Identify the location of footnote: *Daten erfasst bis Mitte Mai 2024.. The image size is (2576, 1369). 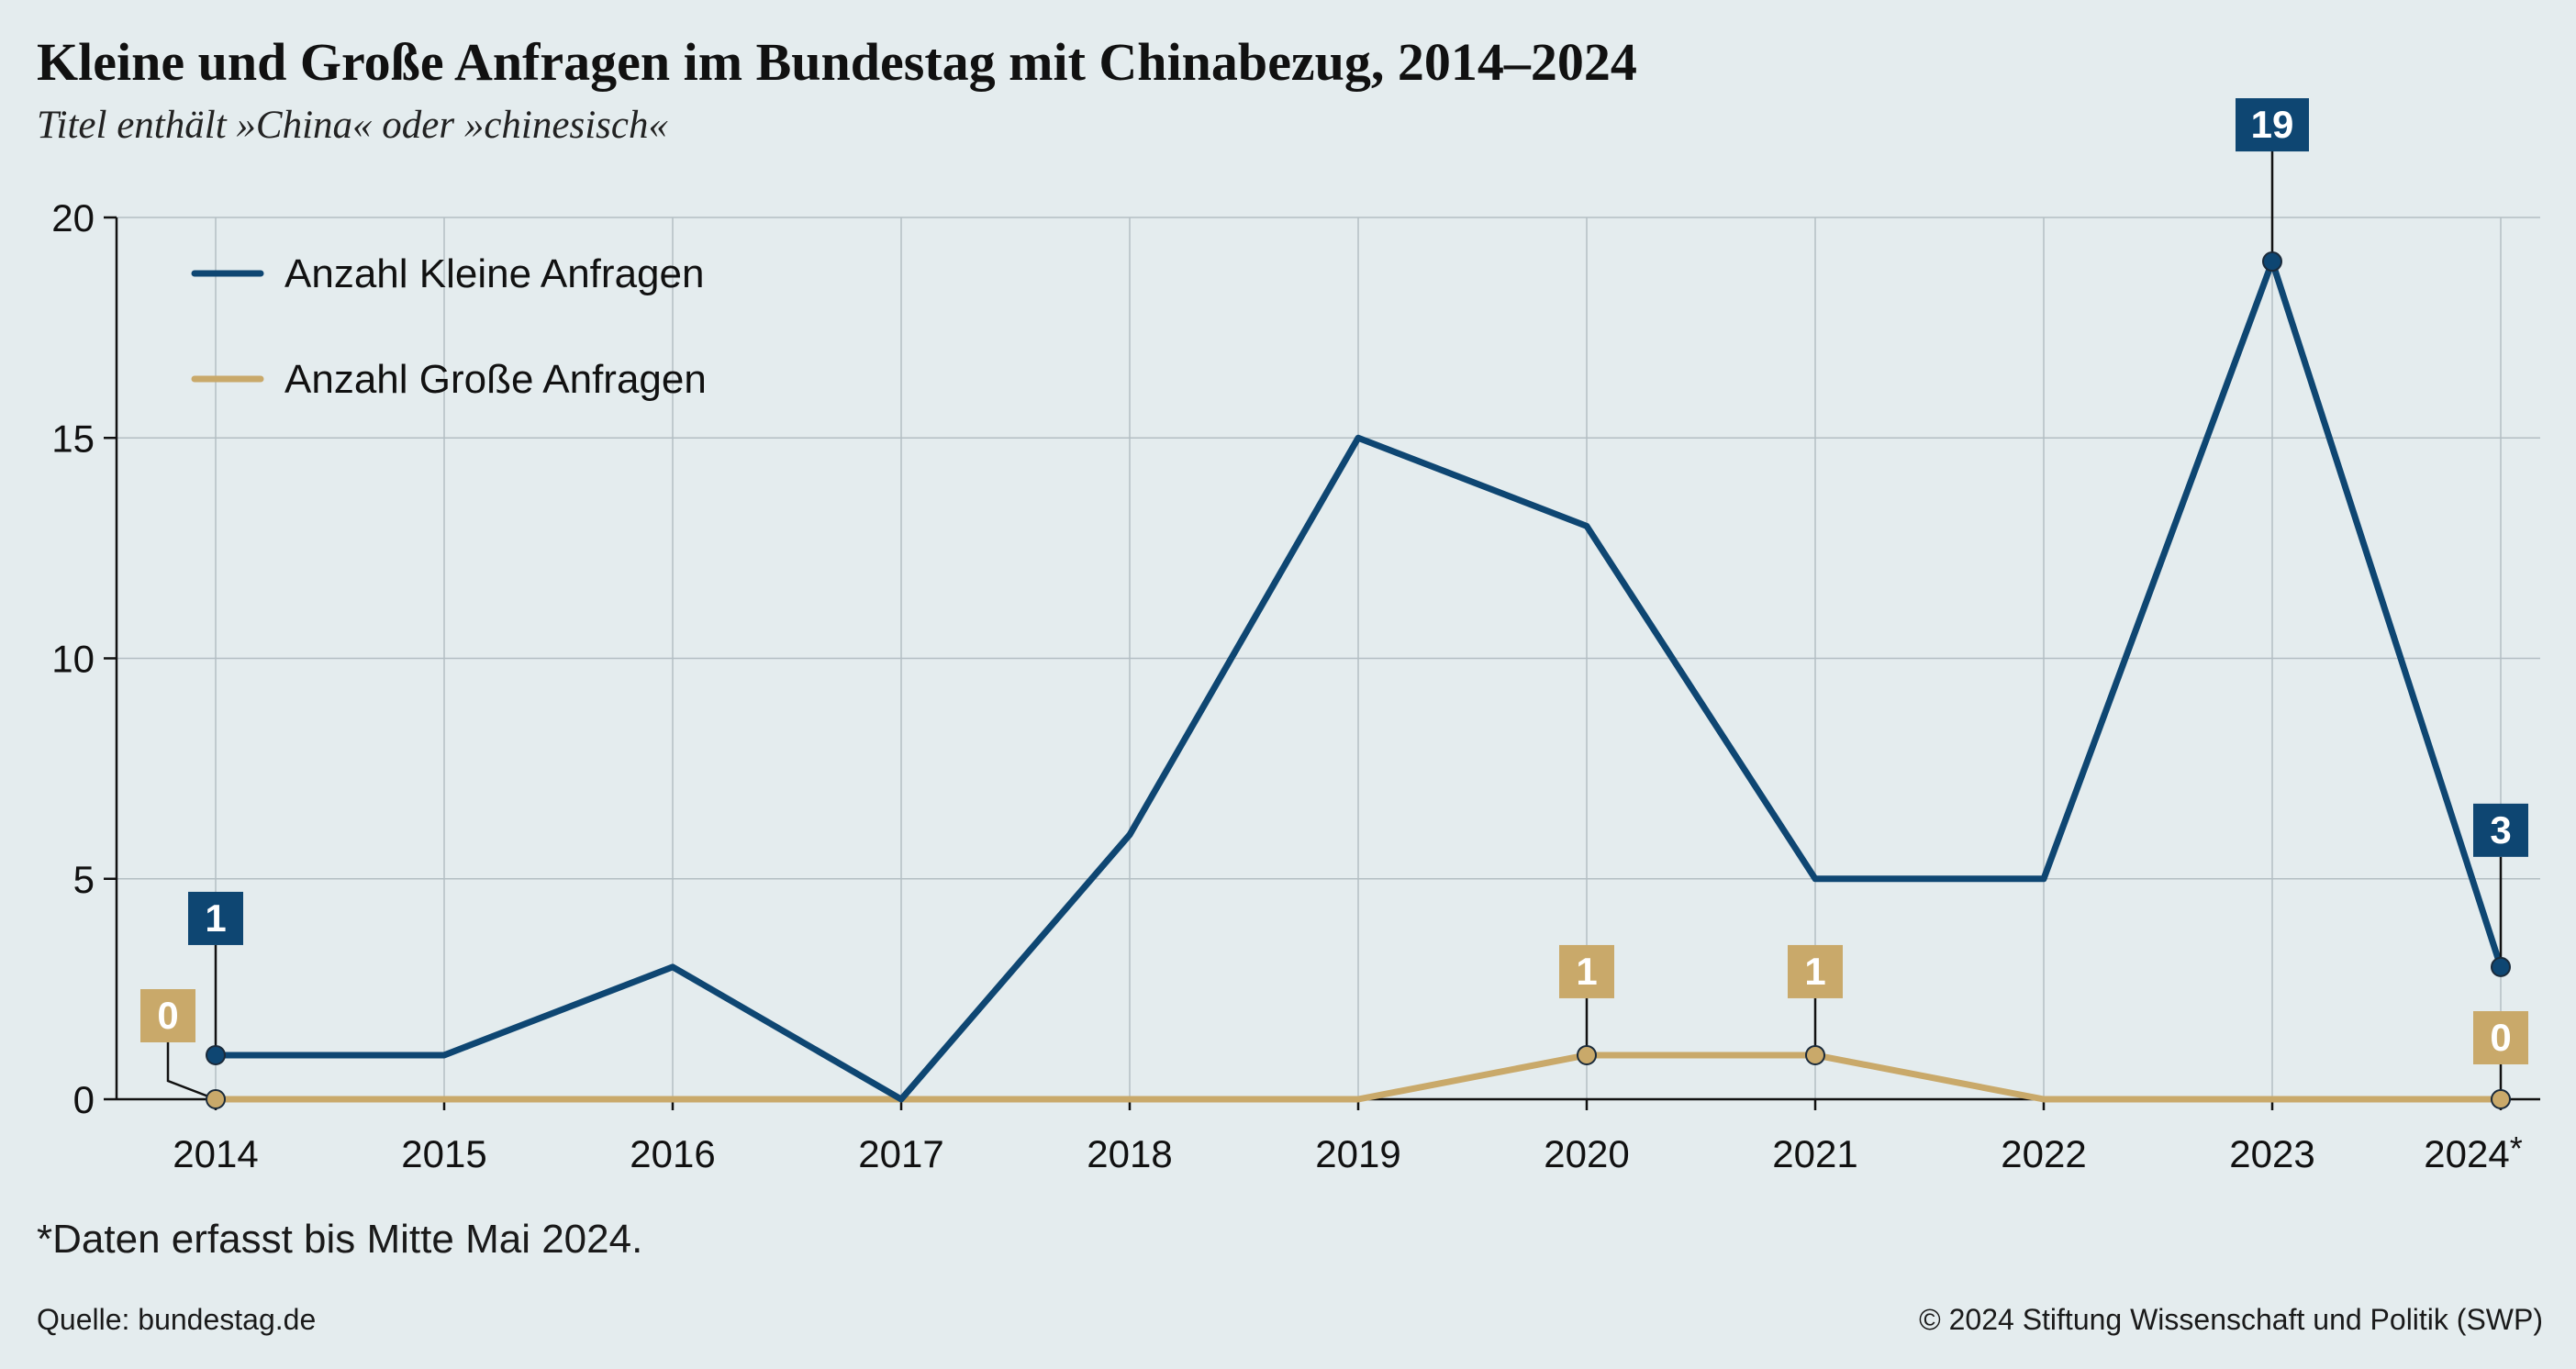
(340, 1239).